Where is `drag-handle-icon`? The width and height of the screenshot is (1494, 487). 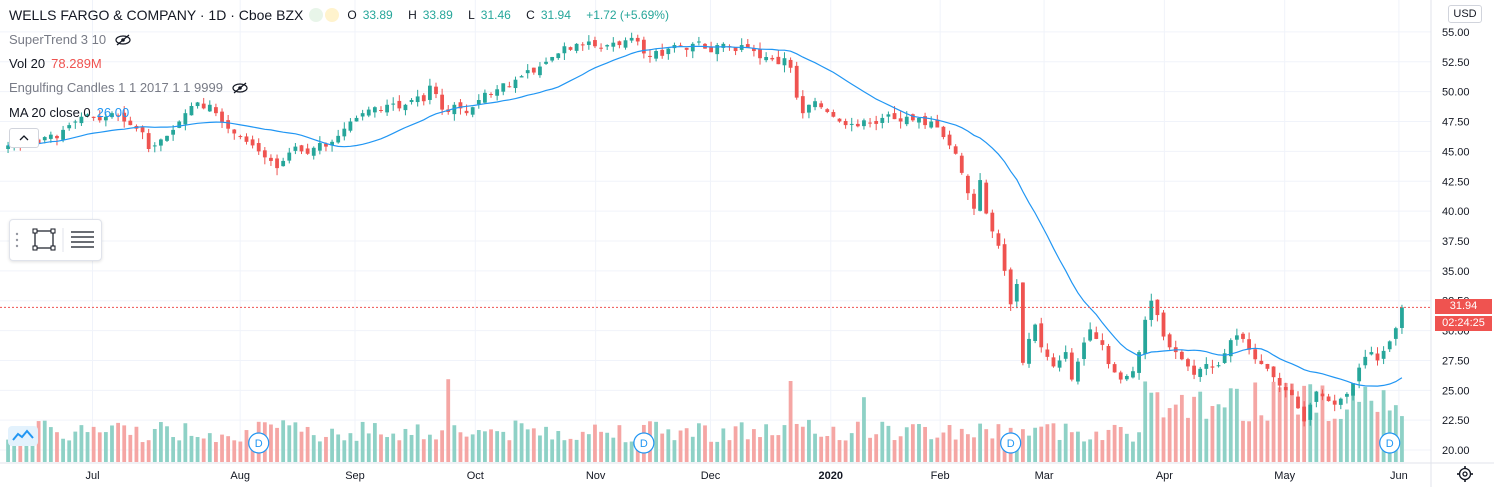
drag-handle-icon is located at coordinates (17, 240).